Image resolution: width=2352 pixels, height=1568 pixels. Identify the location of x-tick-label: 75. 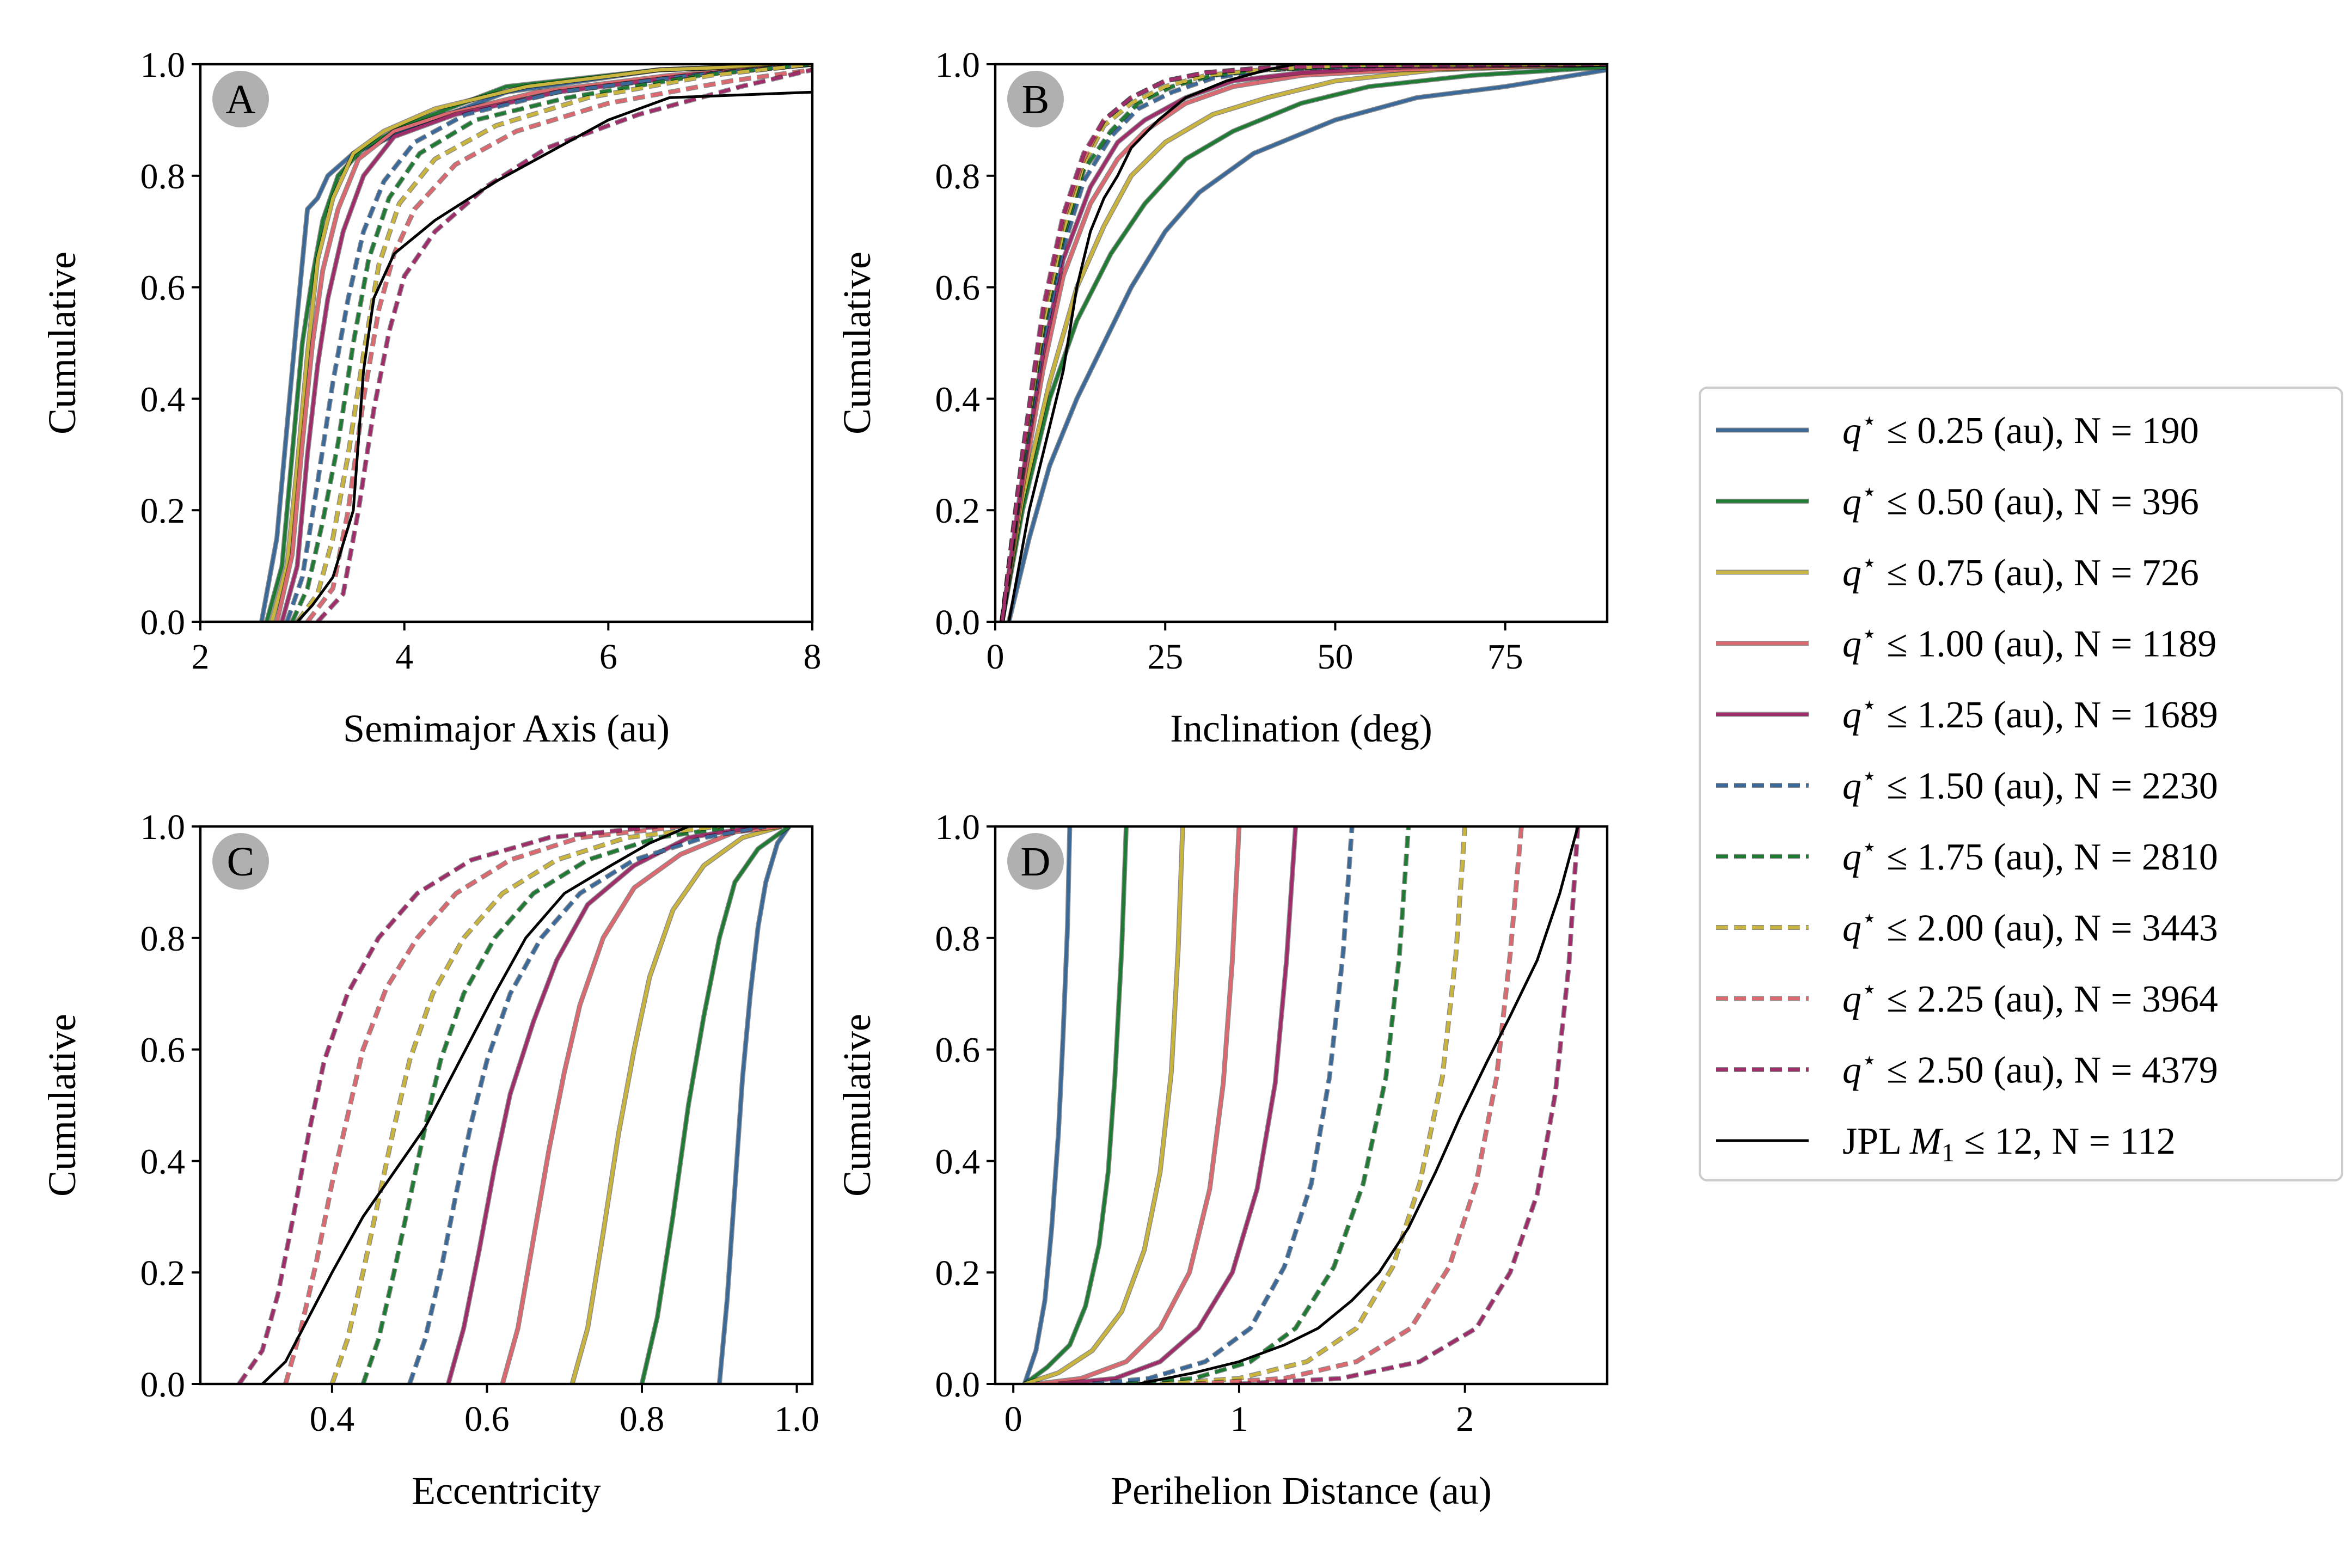
(1505, 657).